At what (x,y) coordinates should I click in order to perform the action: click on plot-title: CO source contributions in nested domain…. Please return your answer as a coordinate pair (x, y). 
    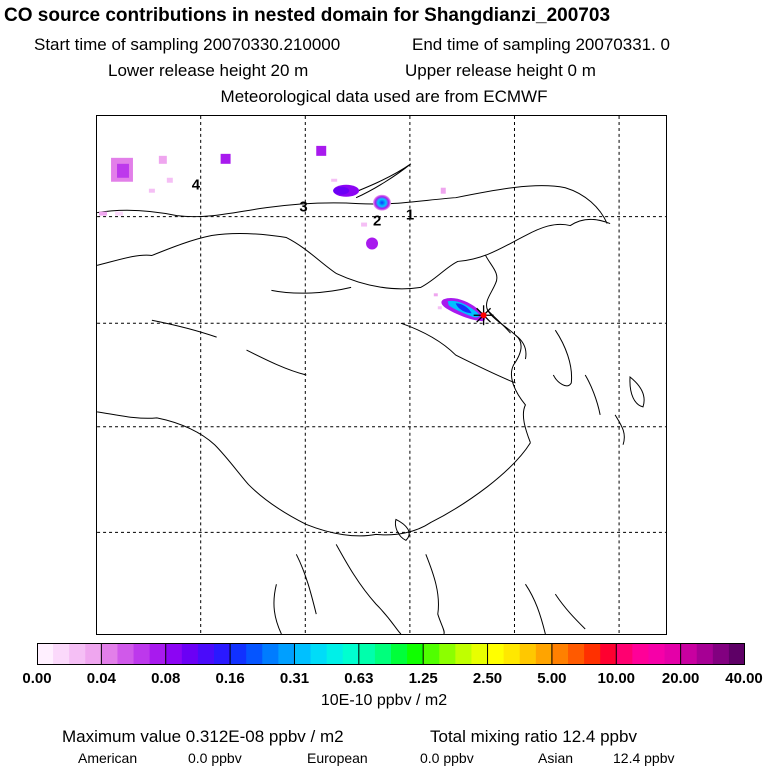
    Looking at the image, I should click on (307, 15).